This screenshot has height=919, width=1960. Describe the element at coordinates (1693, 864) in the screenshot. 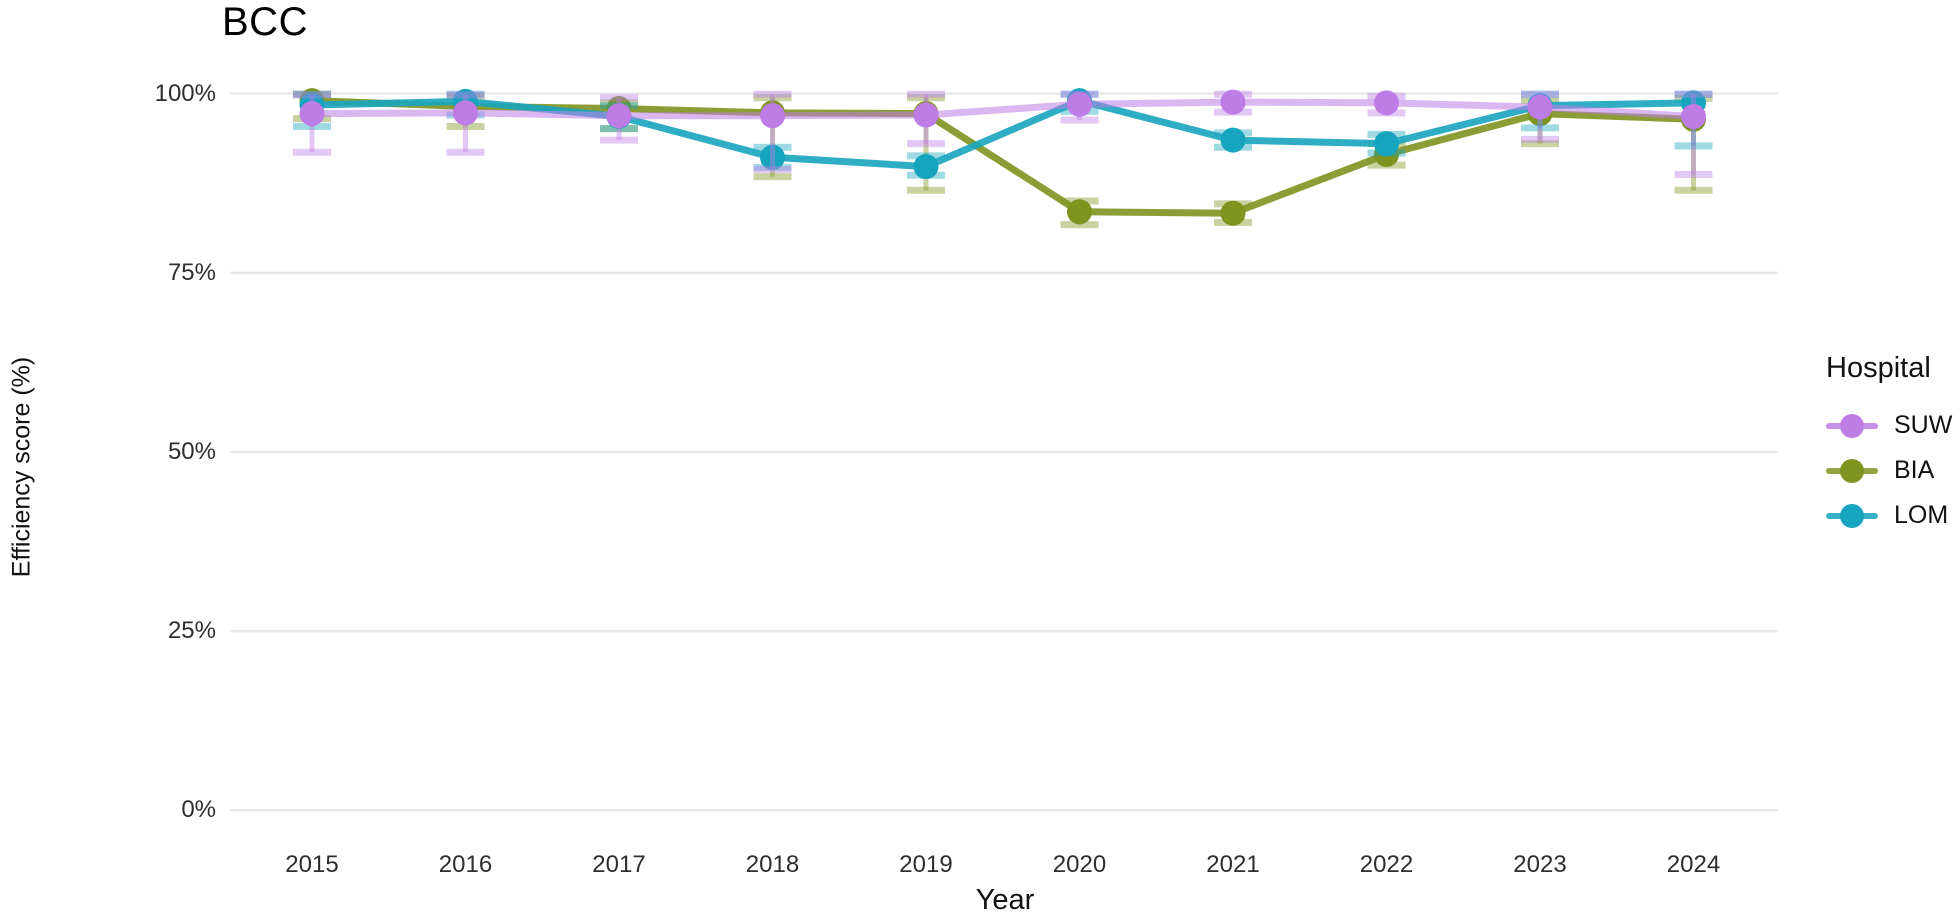

I see `x-tick-2024: 2024` at that location.